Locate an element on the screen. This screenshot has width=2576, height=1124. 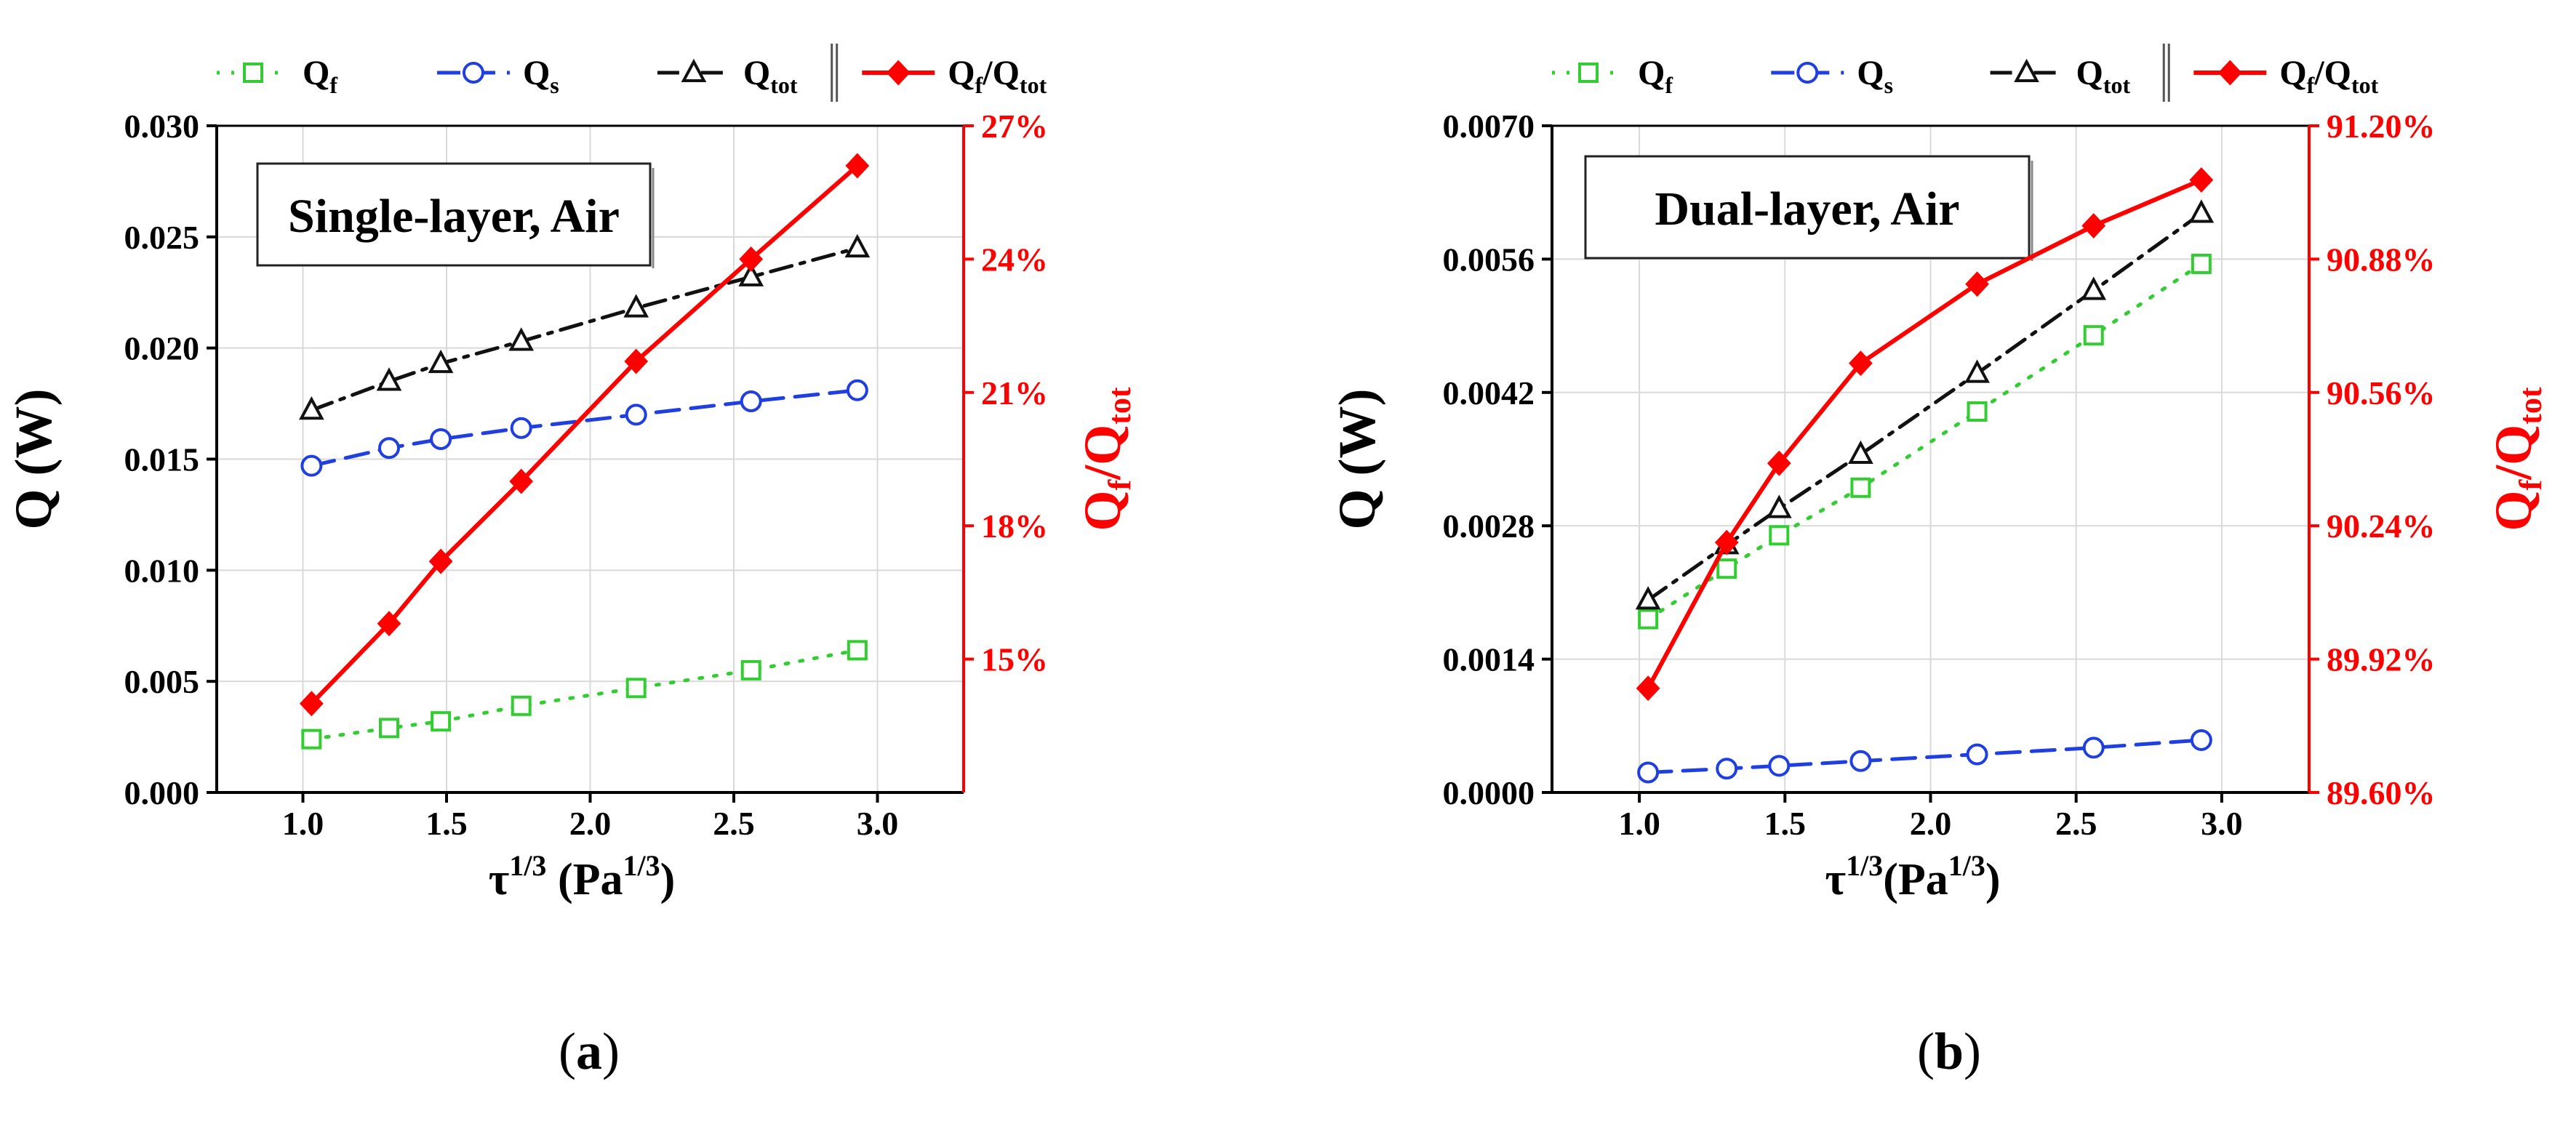
y2-tick-label: 15% is located at coordinates (1014, 659).